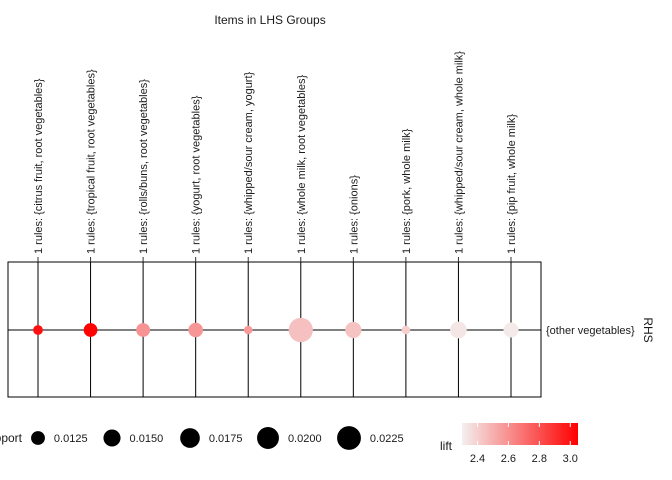 The image size is (672, 480). What do you see at coordinates (226, 439) in the screenshot?
I see `size-legend-label: 0.0175` at bounding box center [226, 439].